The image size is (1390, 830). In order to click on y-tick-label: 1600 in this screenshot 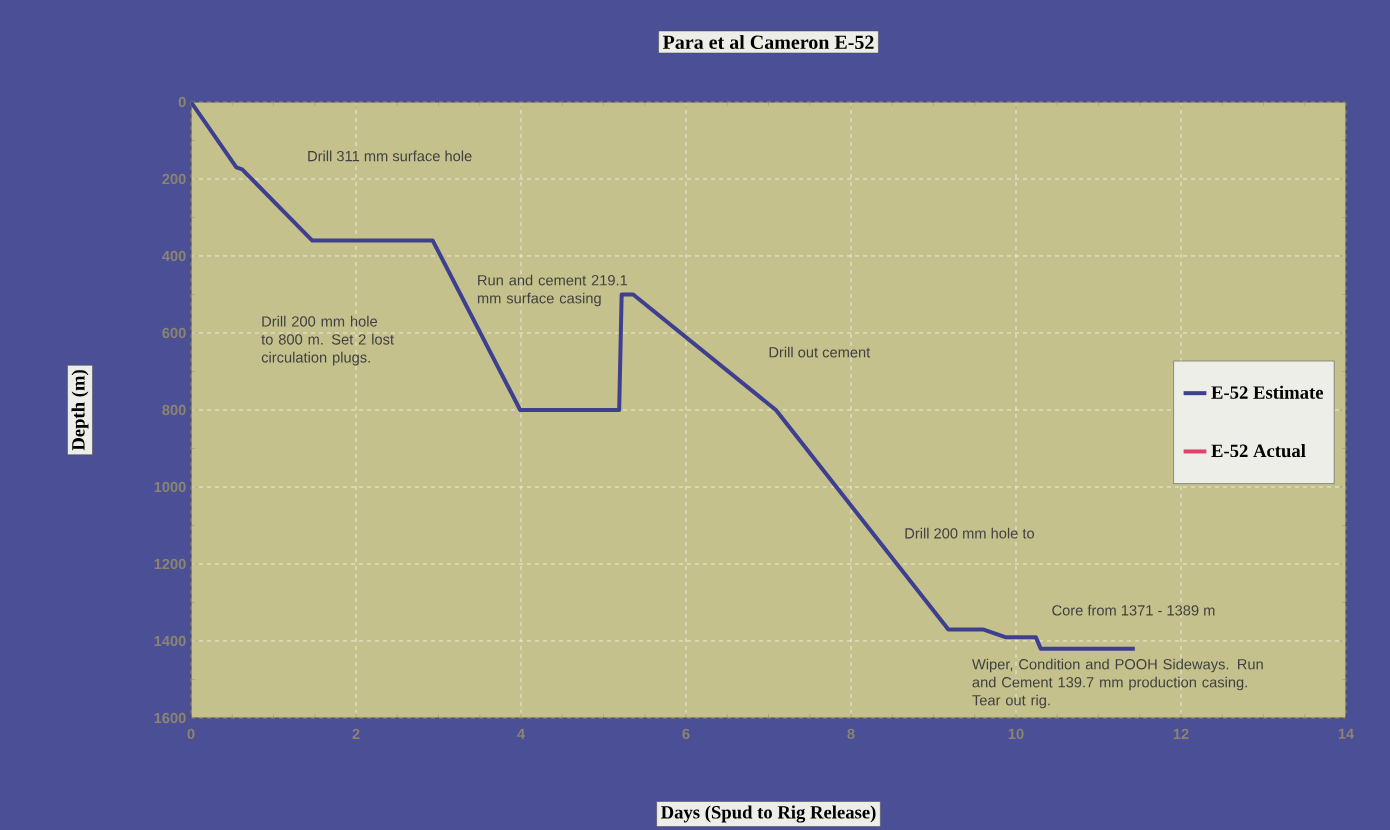, I will do `click(170, 718)`.